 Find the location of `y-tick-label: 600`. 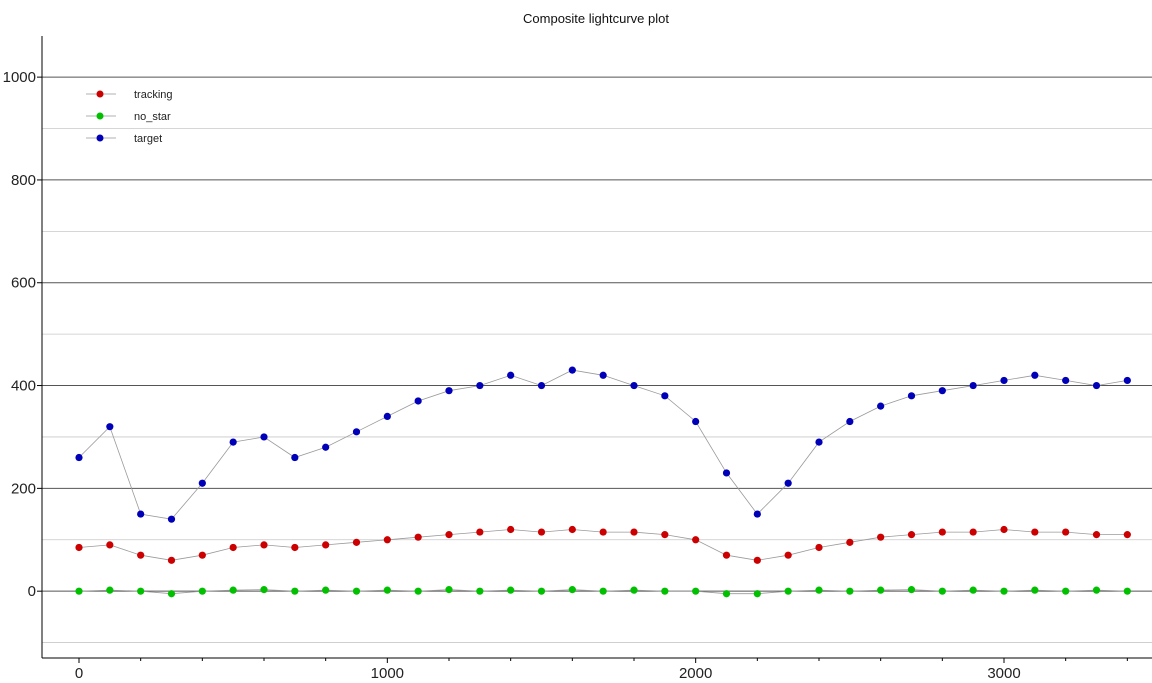

y-tick-label: 600 is located at coordinates (23, 283).